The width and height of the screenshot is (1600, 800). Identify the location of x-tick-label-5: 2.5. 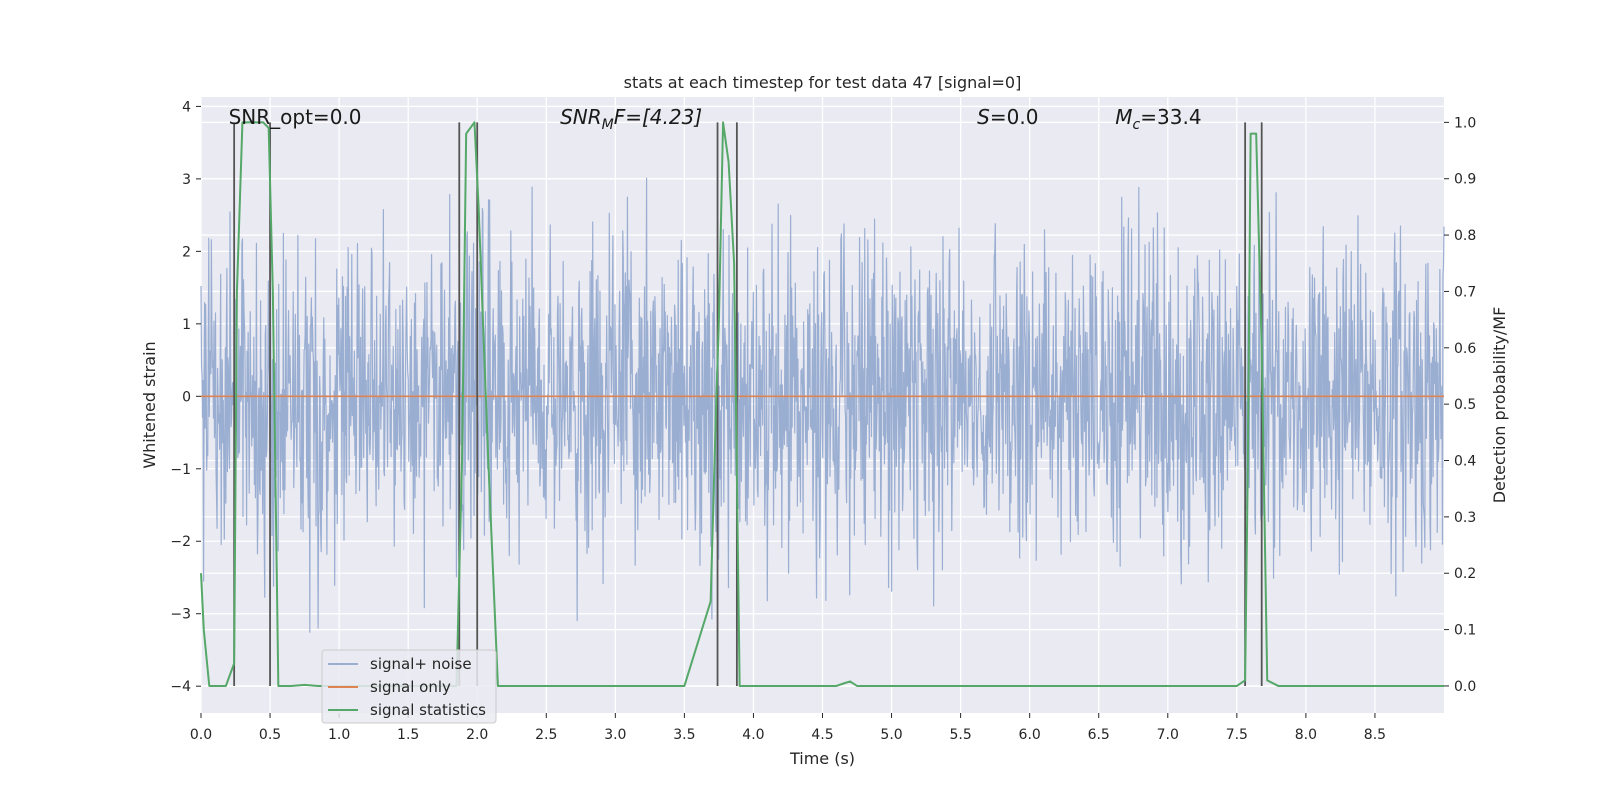
(546, 735).